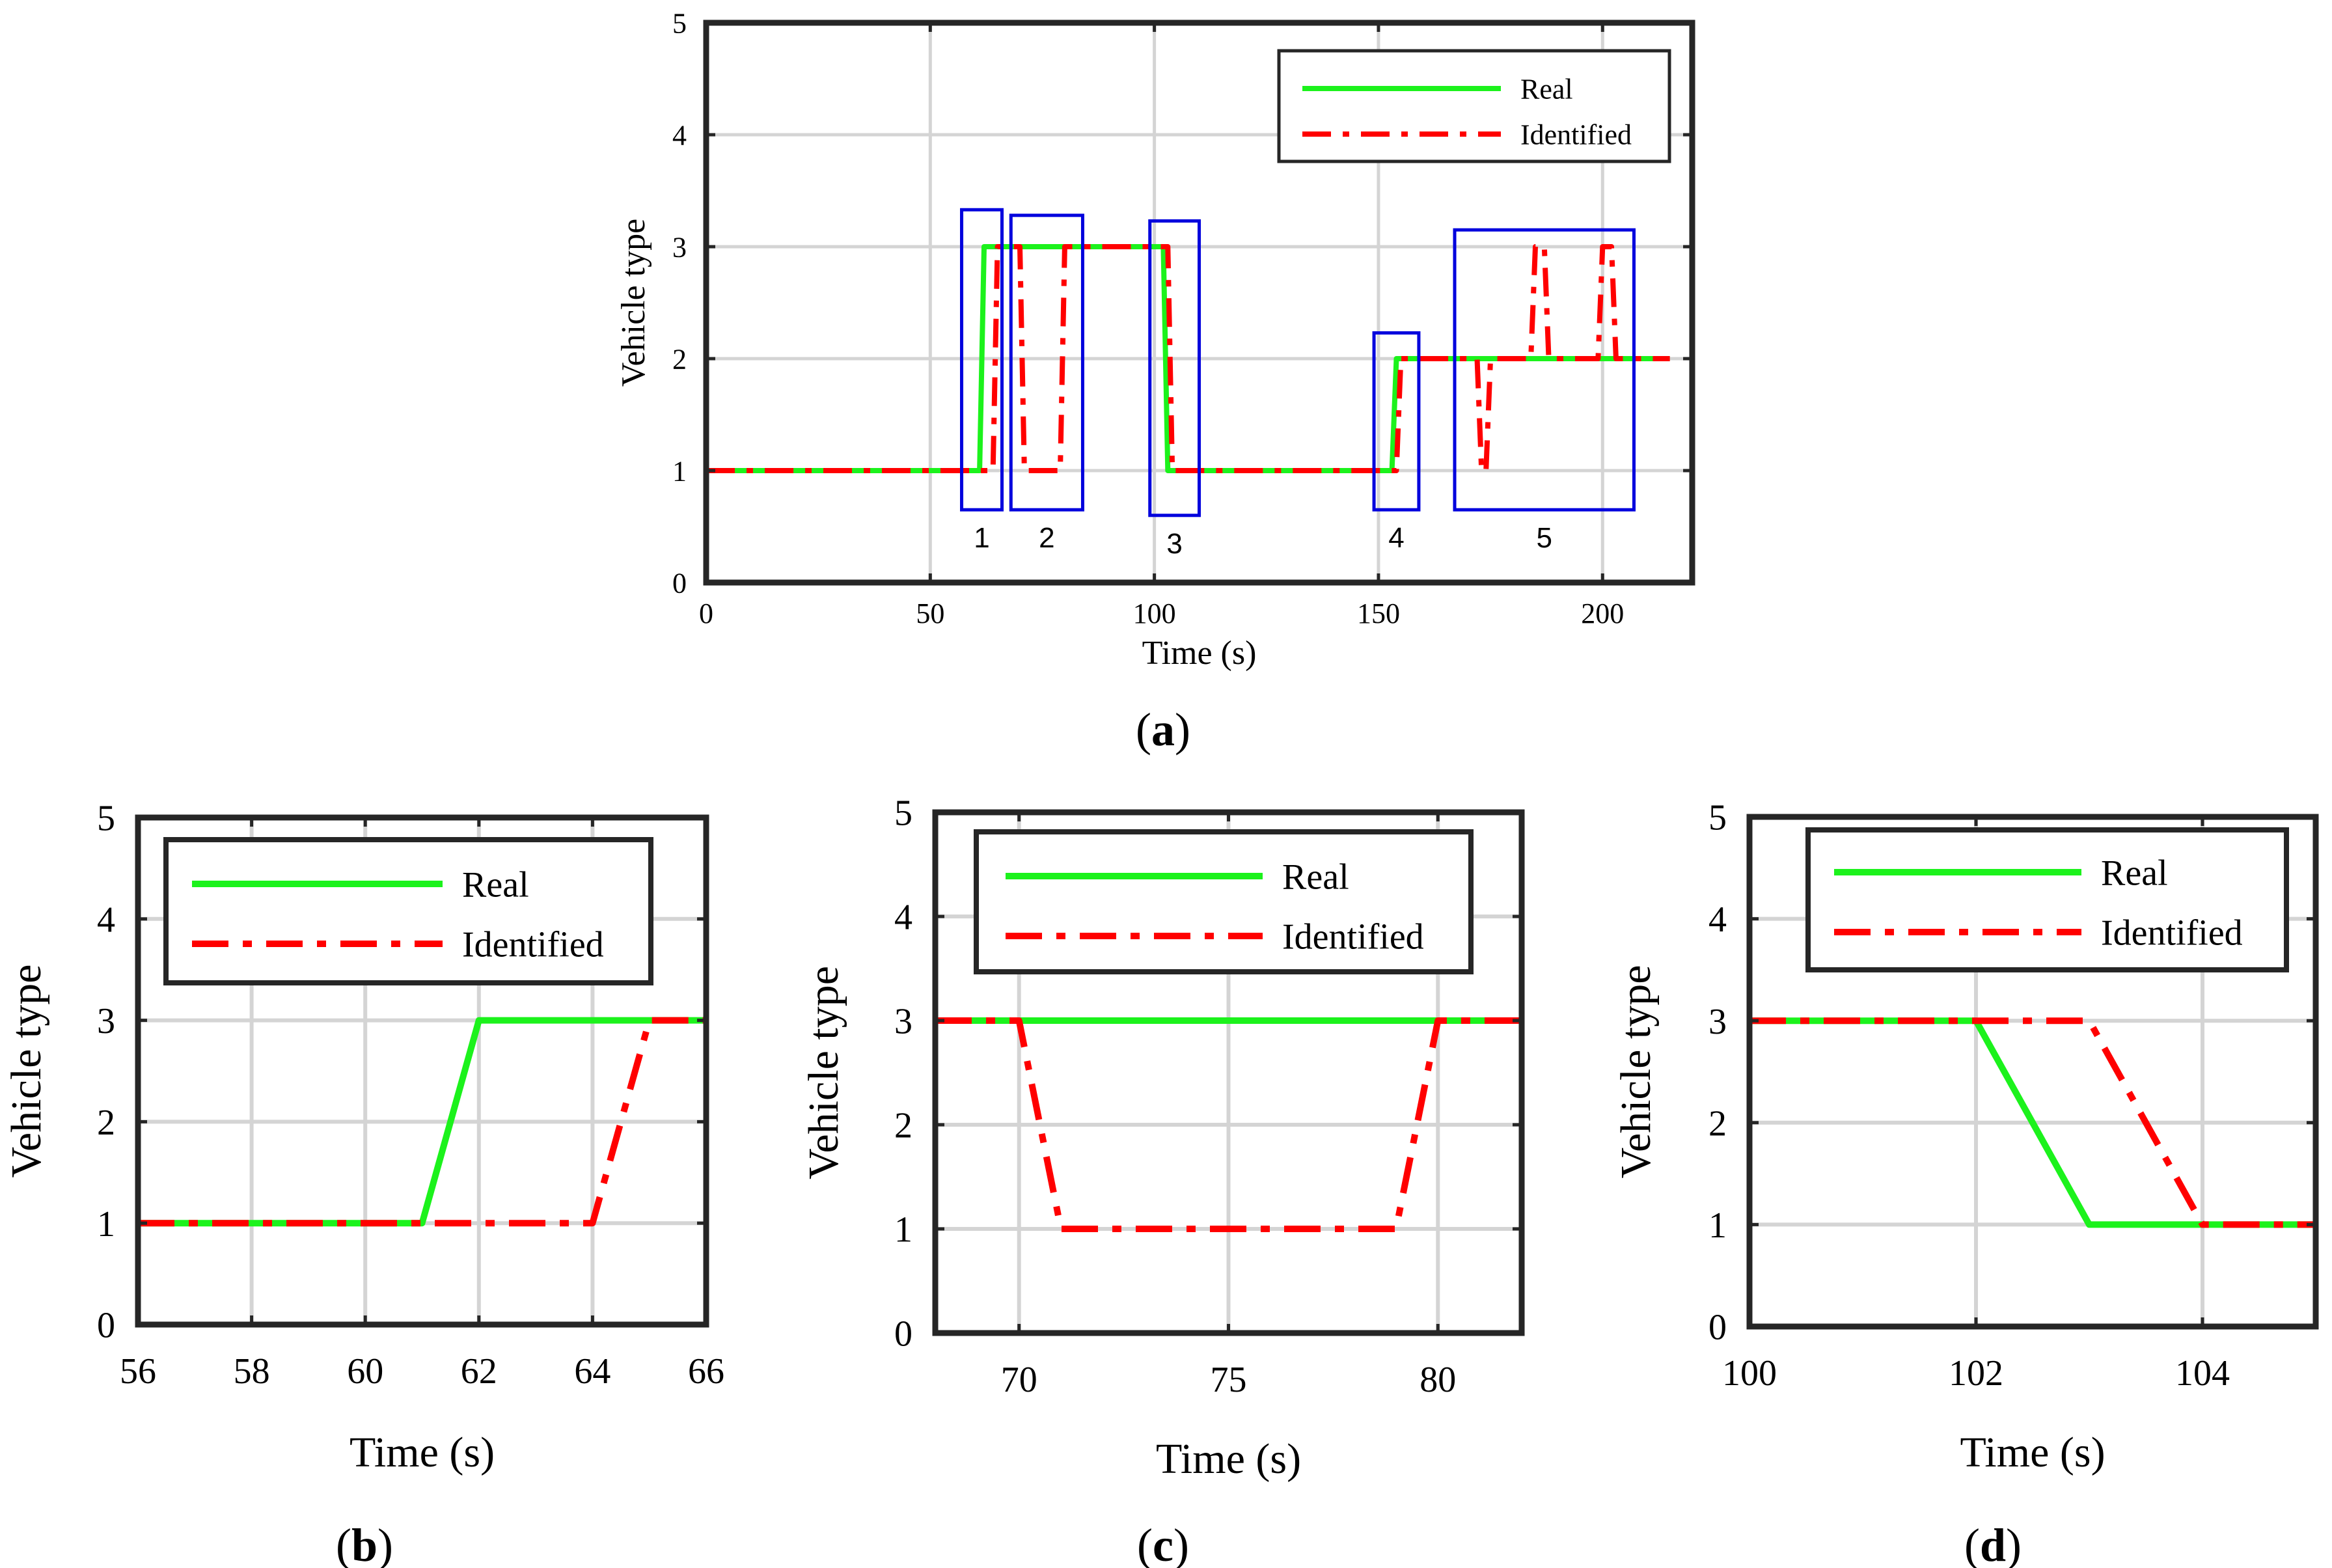  What do you see at coordinates (1976, 1373) in the screenshot?
I see `x-tick-label: 102` at bounding box center [1976, 1373].